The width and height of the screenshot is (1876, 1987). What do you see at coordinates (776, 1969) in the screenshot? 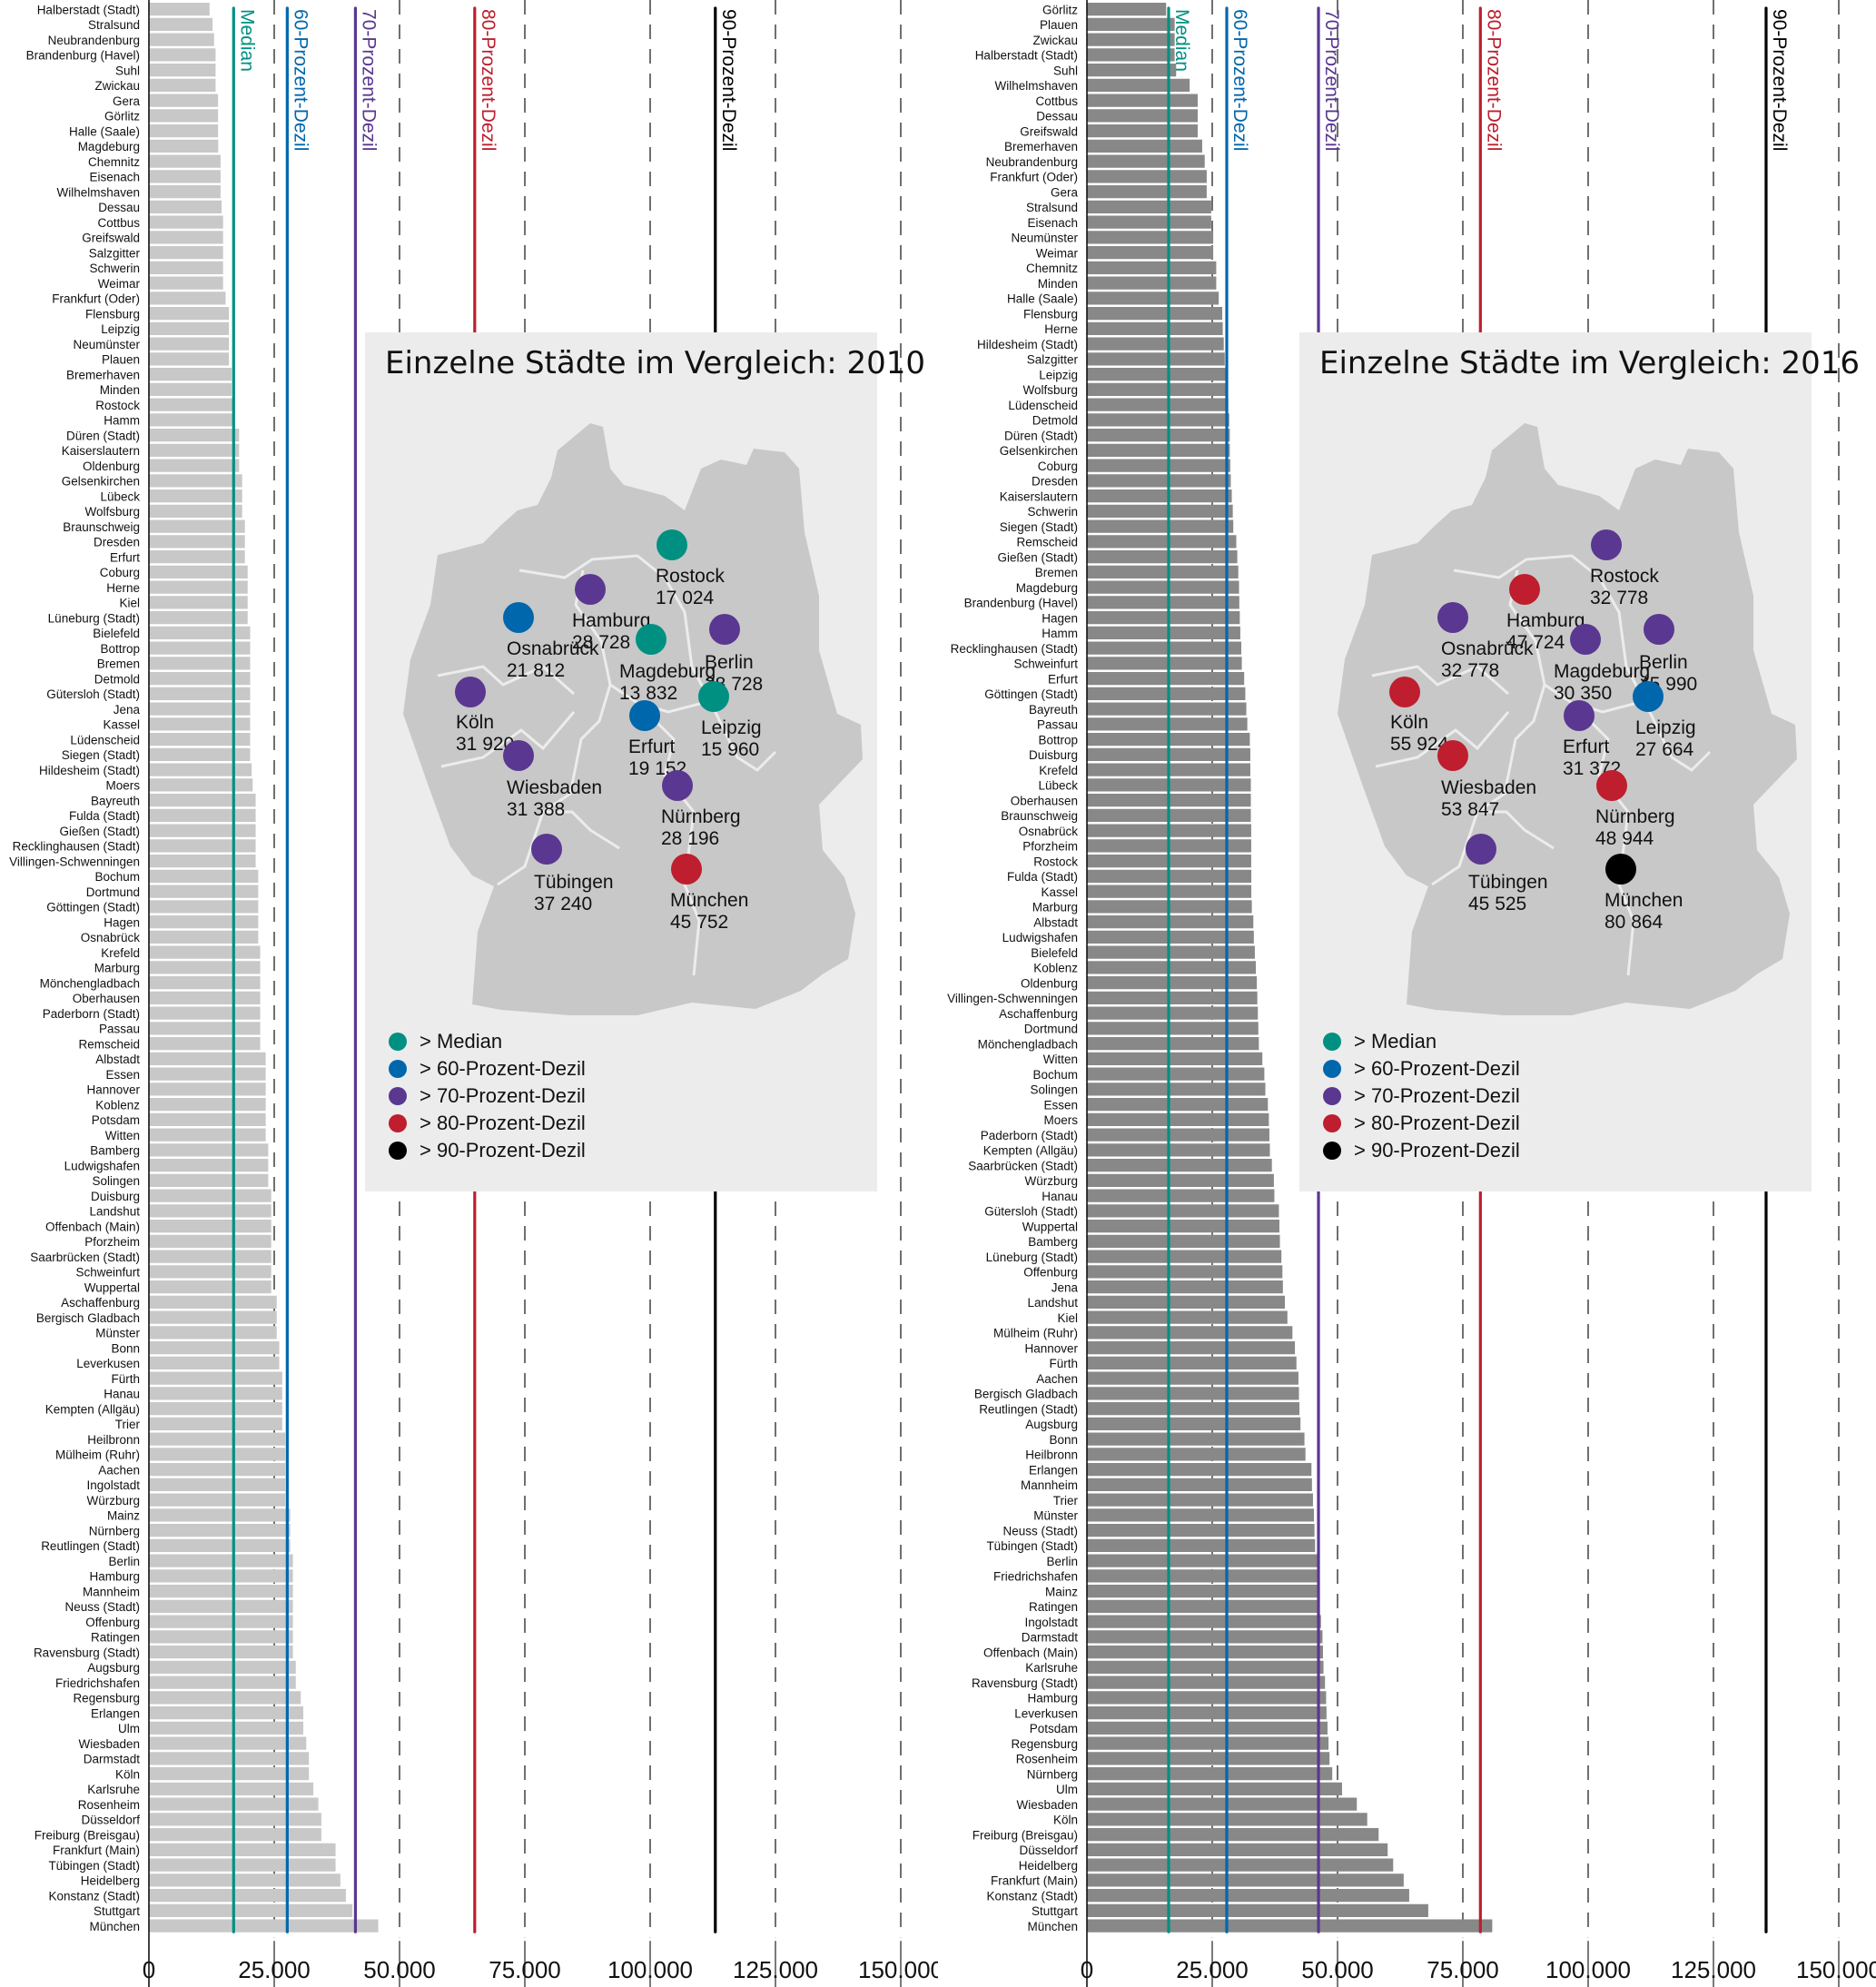
I see `x-tick-label: 125.000` at bounding box center [776, 1969].